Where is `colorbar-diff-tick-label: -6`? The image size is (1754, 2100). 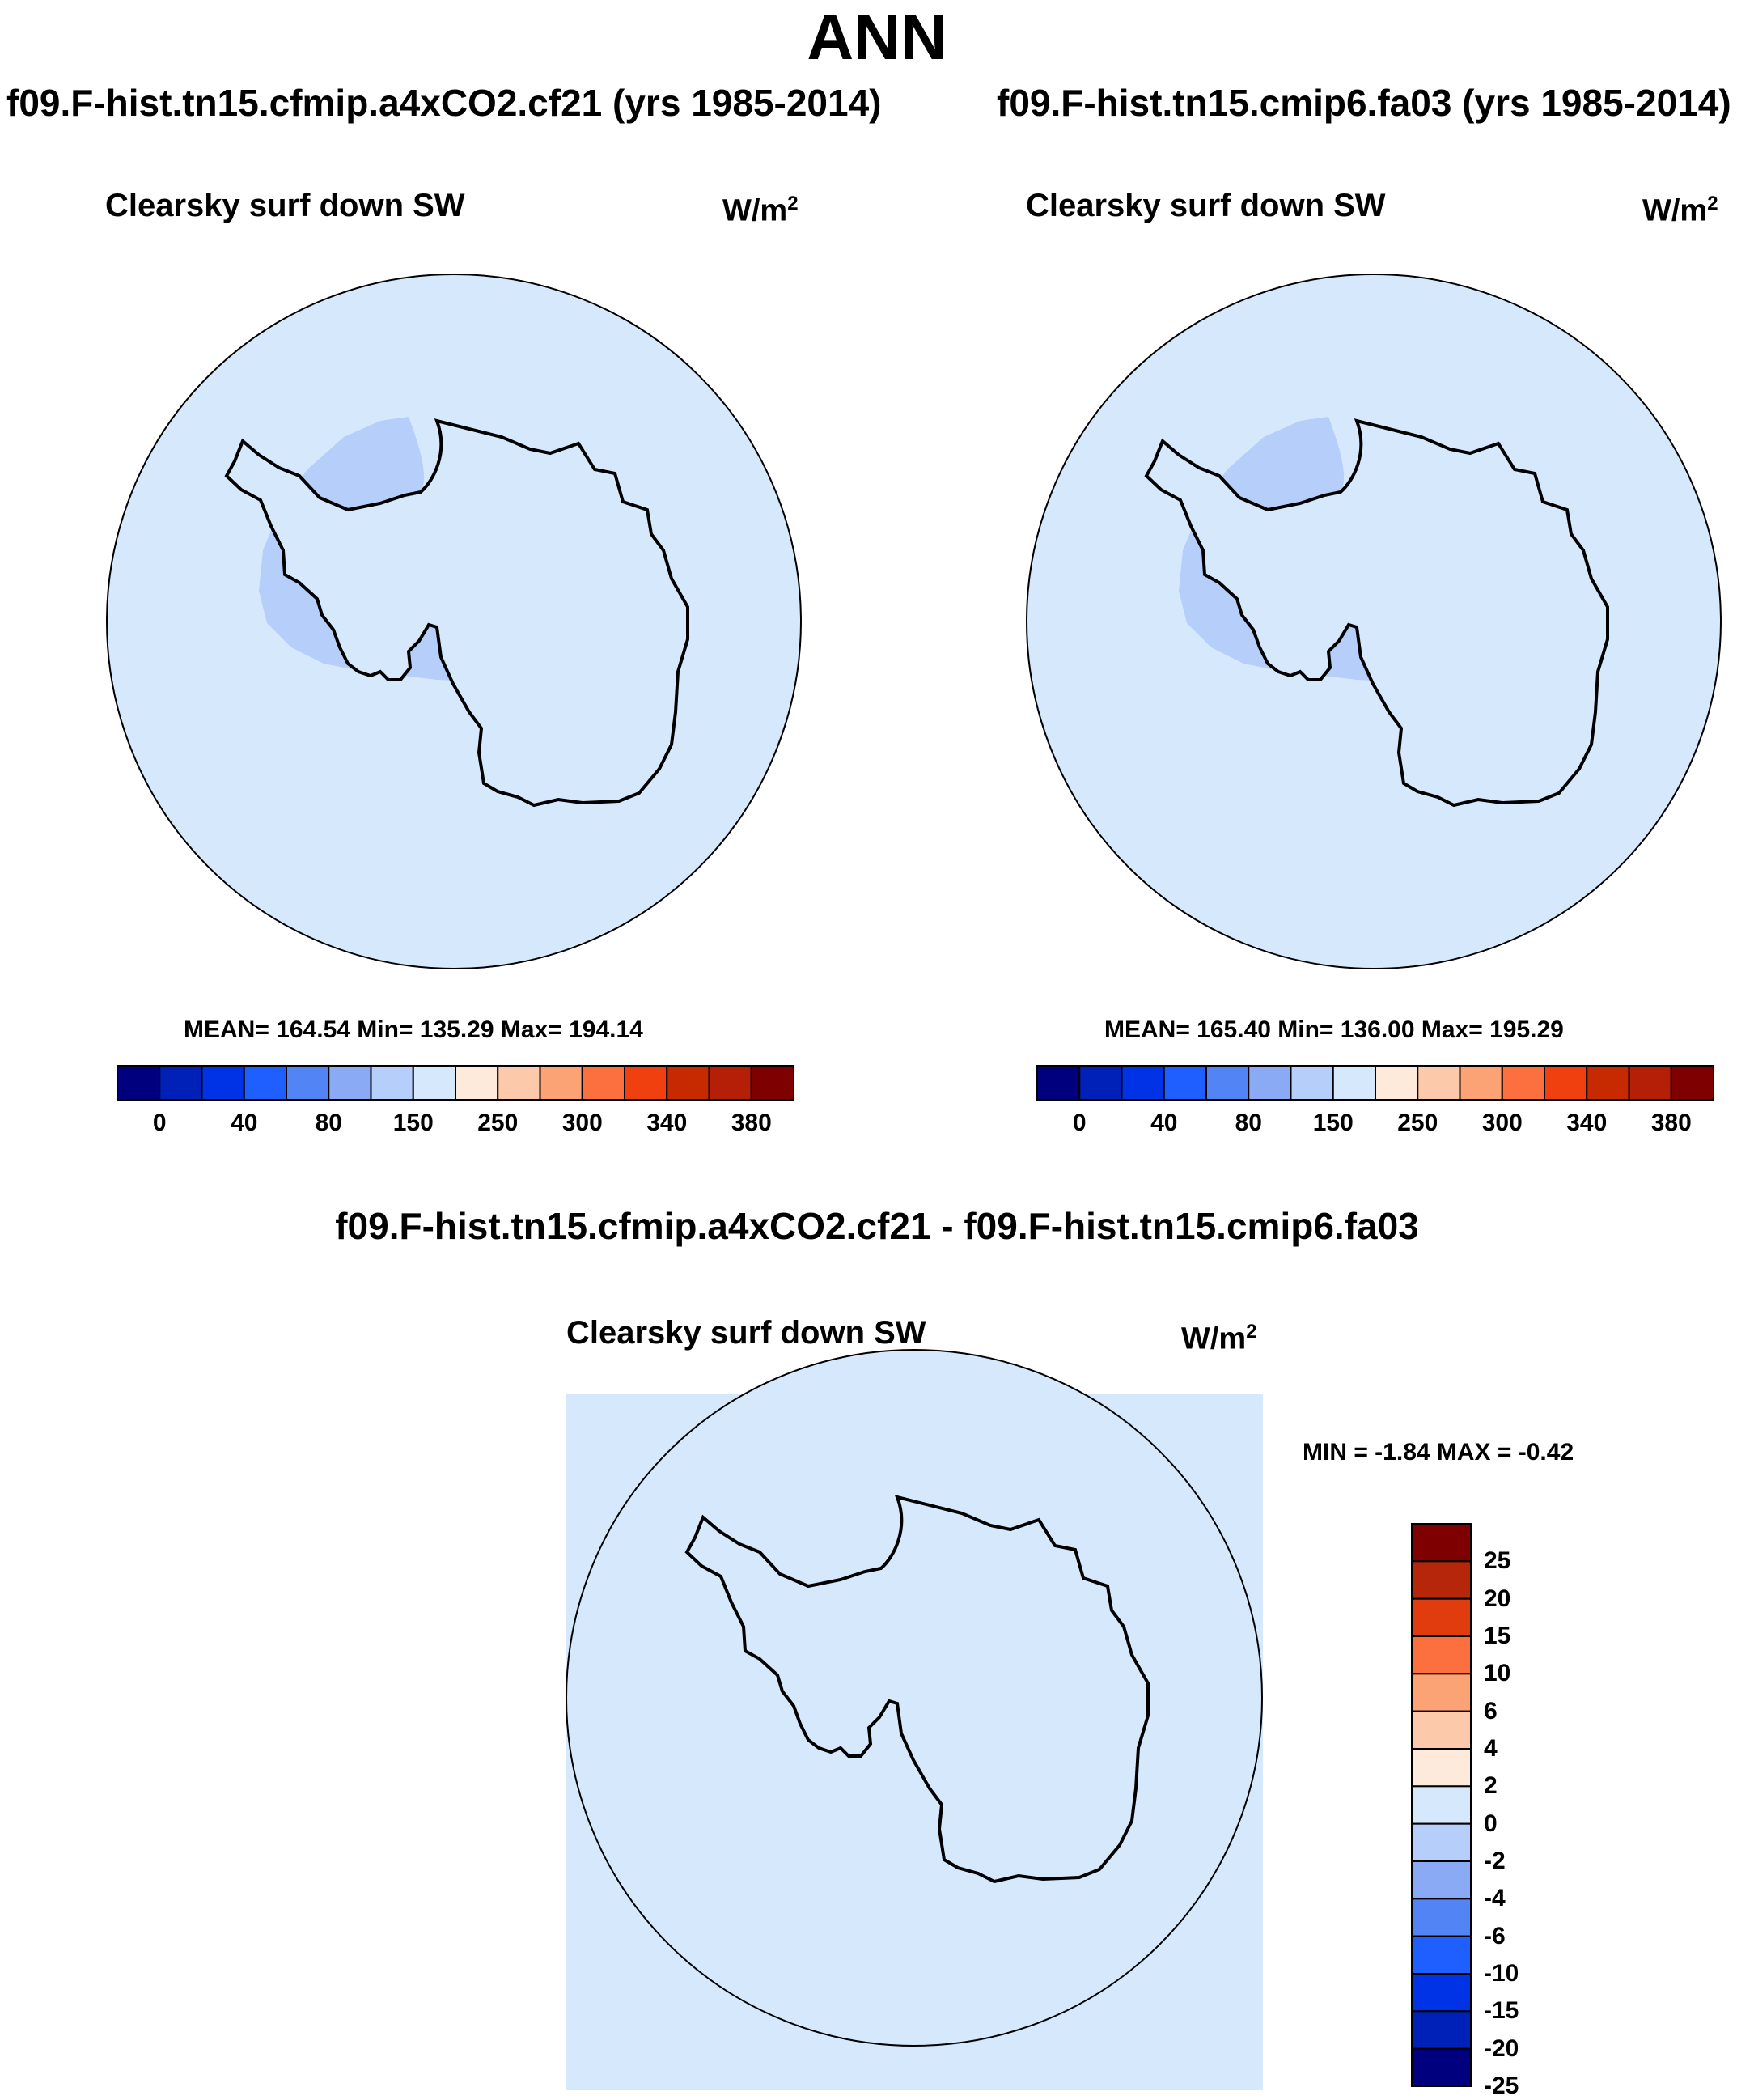 colorbar-diff-tick-label: -6 is located at coordinates (1495, 1935).